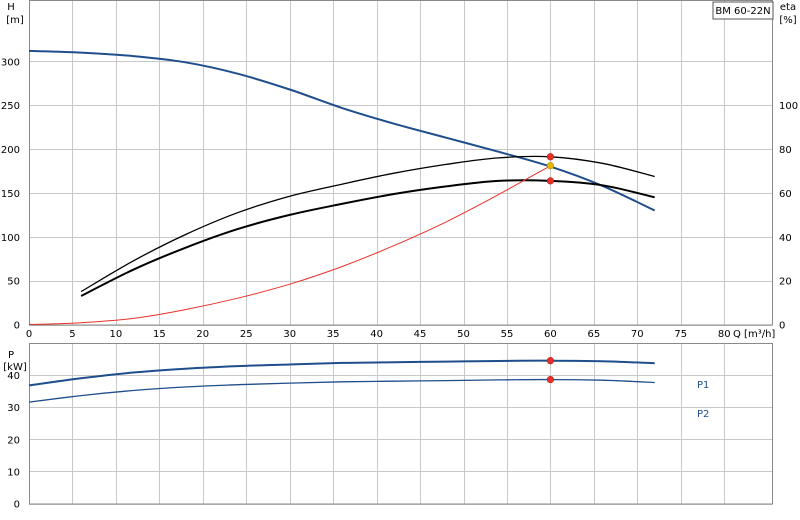  What do you see at coordinates (785, 150) in the screenshot?
I see `efficiency-tick-label: 80` at bounding box center [785, 150].